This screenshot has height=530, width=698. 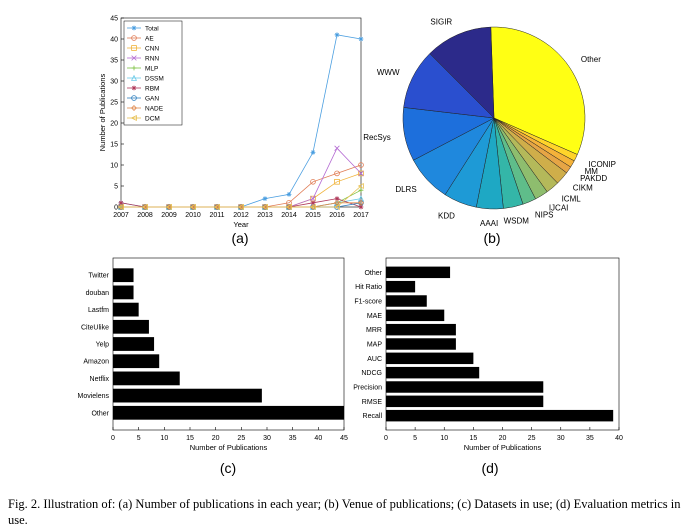 I want to click on legend-entry: RNN, so click(x=152, y=59).